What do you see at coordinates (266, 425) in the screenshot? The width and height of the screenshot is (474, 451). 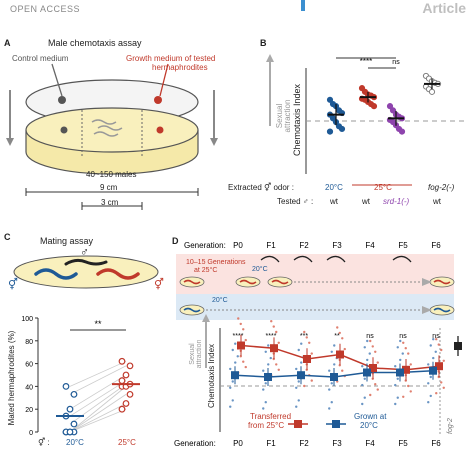 I see `legend-red-2: from 25°C` at bounding box center [266, 425].